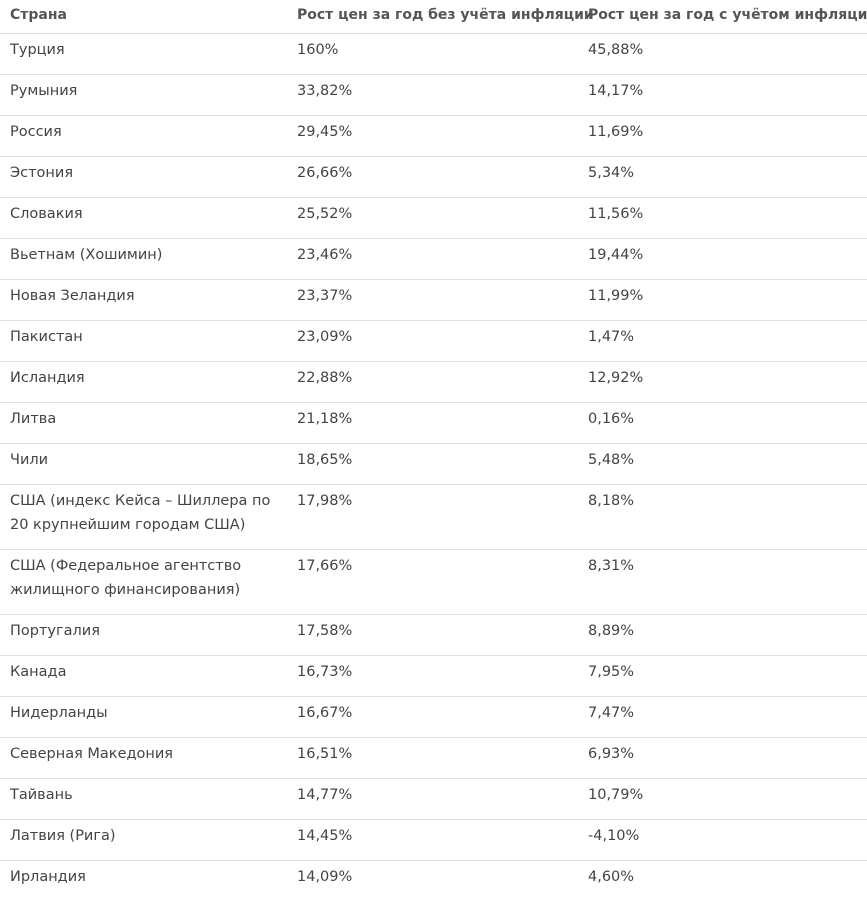 The width and height of the screenshot is (867, 908). I want to click on cell-country: Канада, so click(143, 676).